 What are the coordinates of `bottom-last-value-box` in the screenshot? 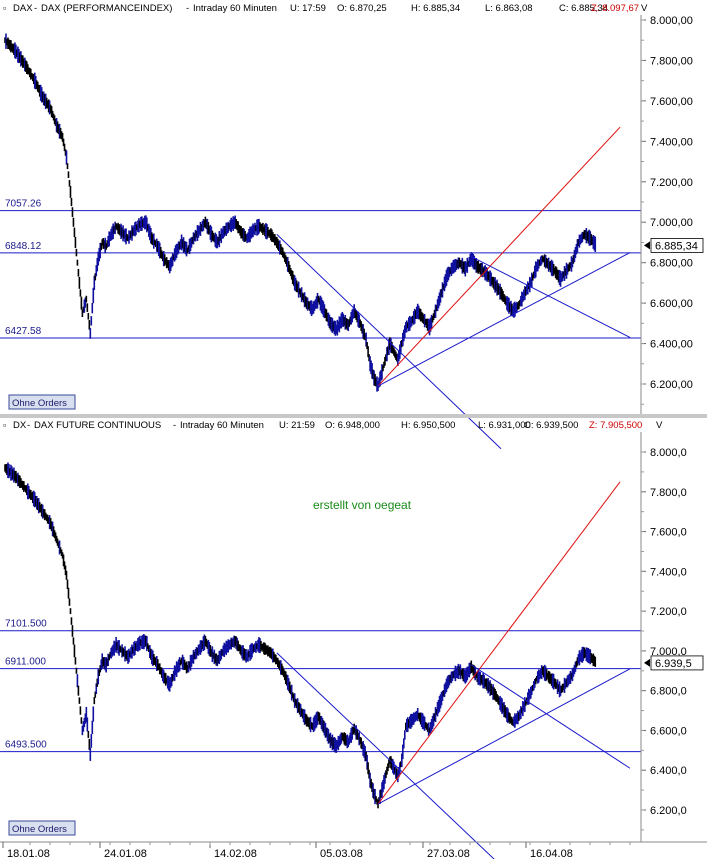 It's located at (677, 663).